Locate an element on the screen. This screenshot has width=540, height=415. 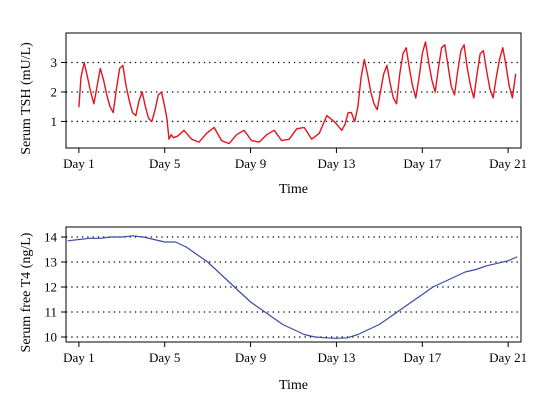
tsh-x-tick-label: Day 9 is located at coordinates (250, 163).